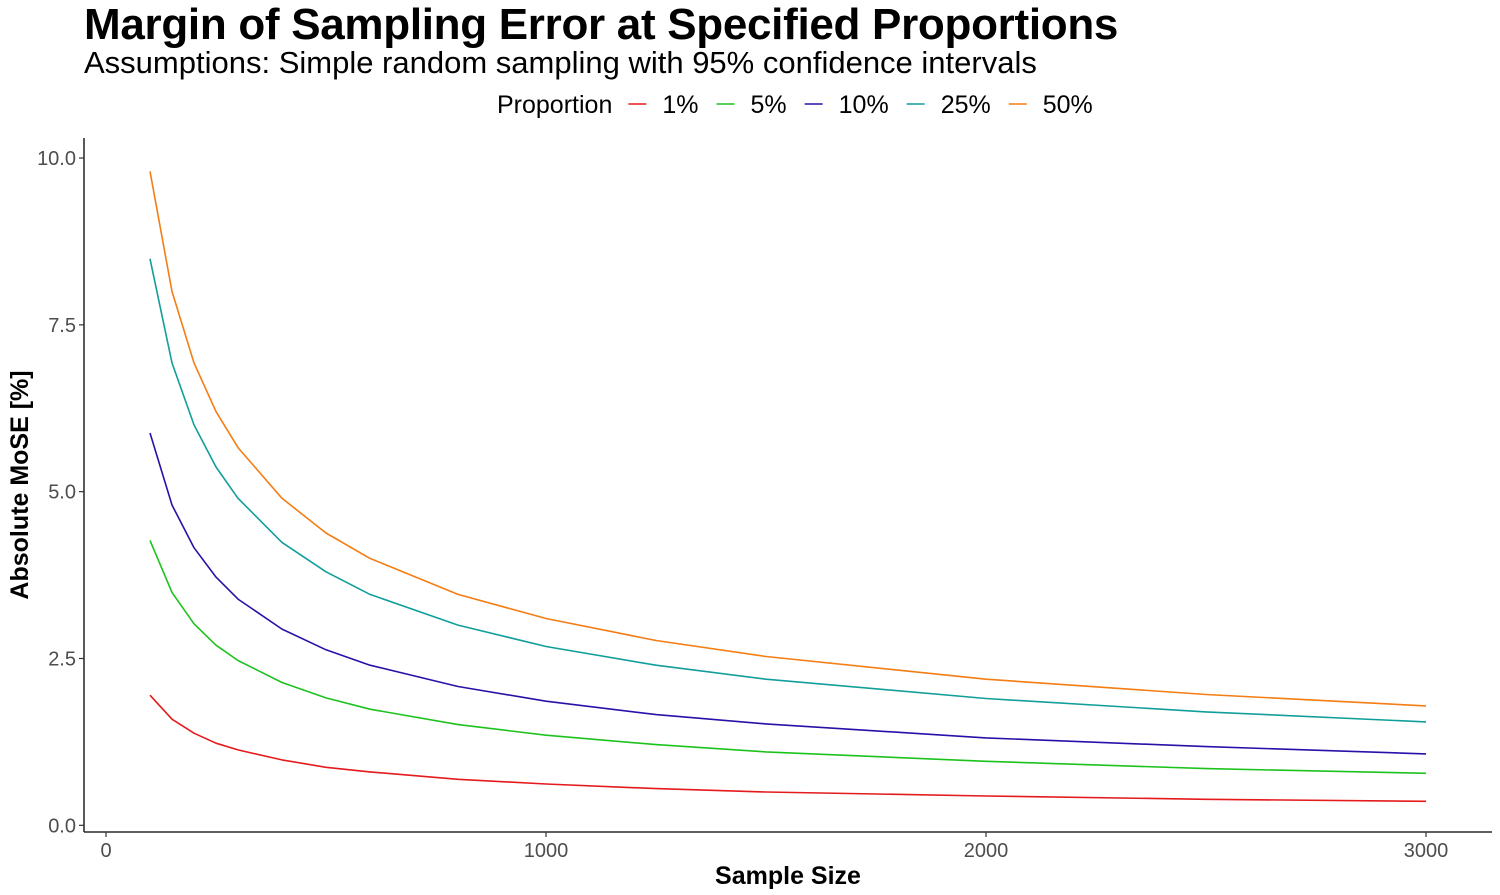 The width and height of the screenshot is (1500, 895). Describe the element at coordinates (966, 105) in the screenshot. I see `legend-label: 25%` at that location.